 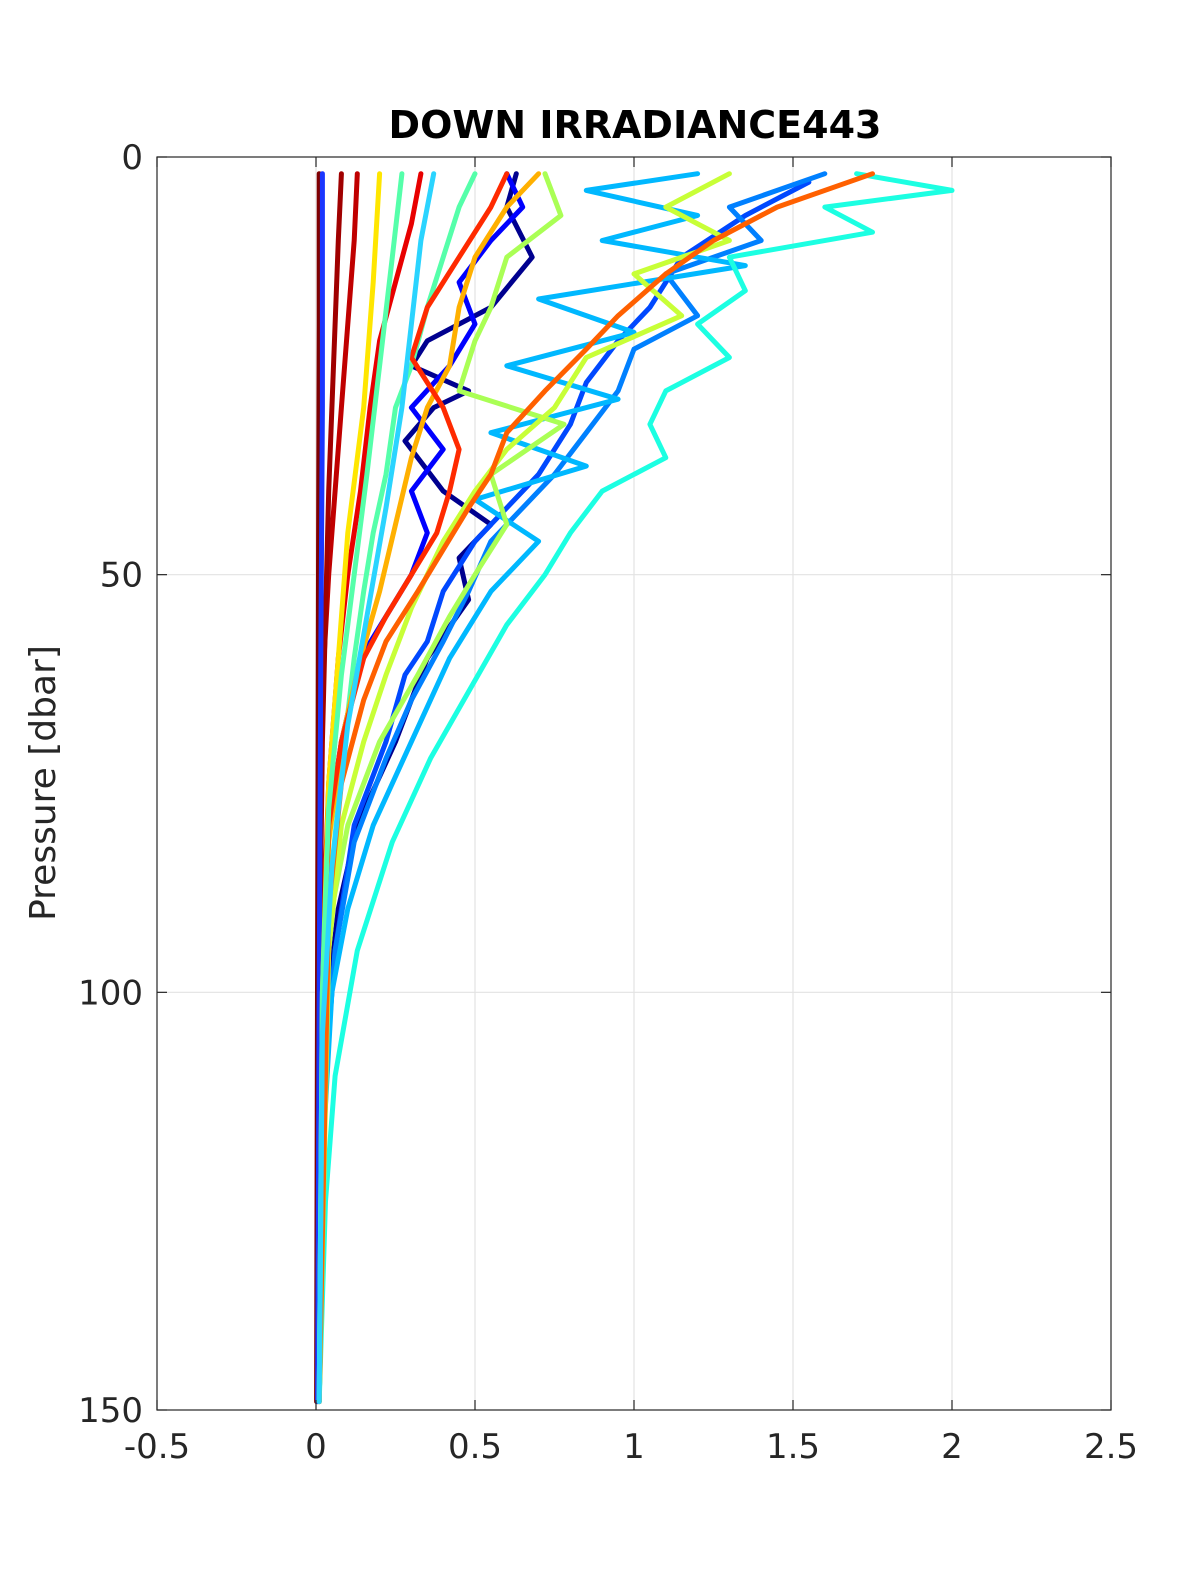 What do you see at coordinates (110, 784) in the screenshot?
I see `y-tick-labels: 0 50 100 150` at bounding box center [110, 784].